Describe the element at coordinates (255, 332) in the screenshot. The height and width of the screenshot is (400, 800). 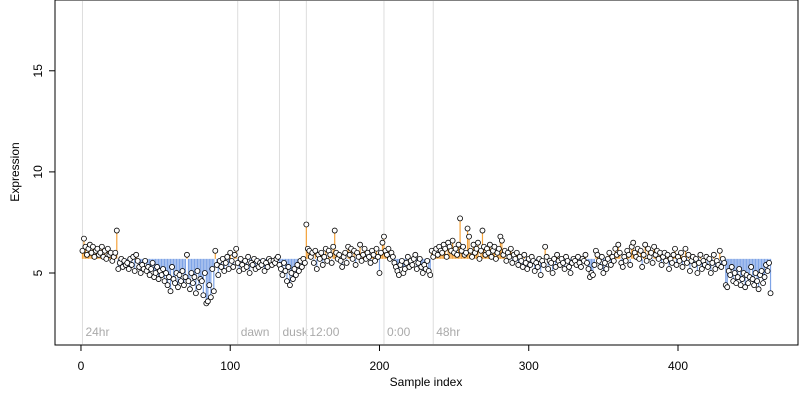
I see `marker-label: dawn` at that location.